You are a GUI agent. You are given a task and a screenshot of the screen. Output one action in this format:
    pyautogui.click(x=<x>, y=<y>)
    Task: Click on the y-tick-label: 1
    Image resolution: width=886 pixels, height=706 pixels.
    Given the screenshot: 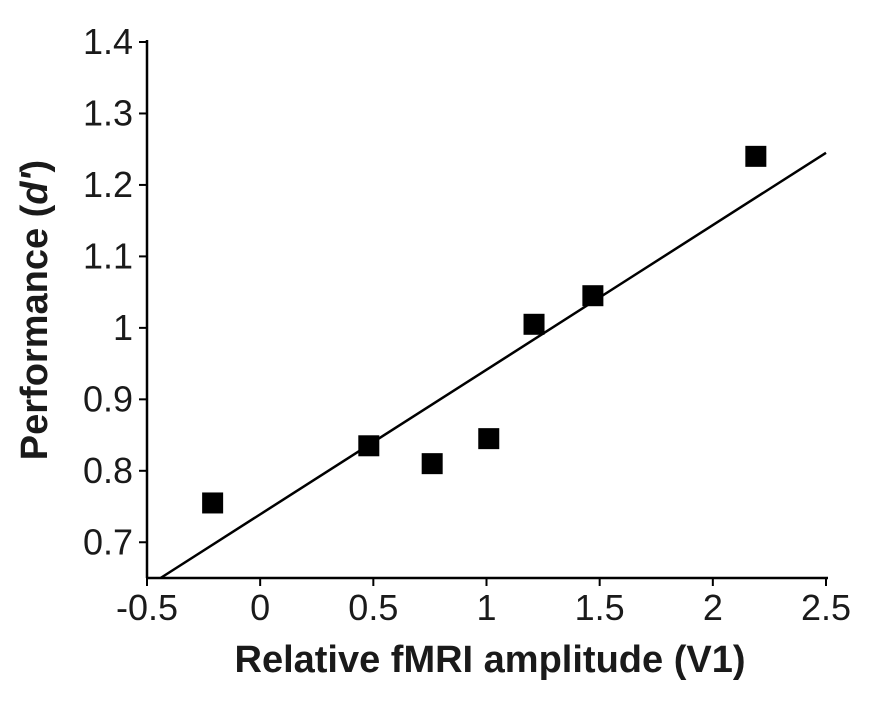 What is the action you would take?
    pyautogui.click(x=123, y=327)
    